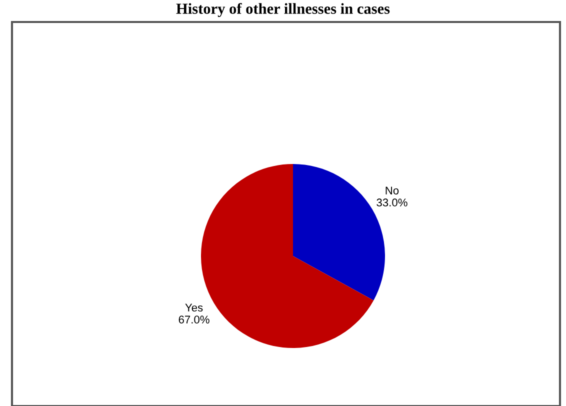  I want to click on data-label: 67.0%, so click(194, 320).